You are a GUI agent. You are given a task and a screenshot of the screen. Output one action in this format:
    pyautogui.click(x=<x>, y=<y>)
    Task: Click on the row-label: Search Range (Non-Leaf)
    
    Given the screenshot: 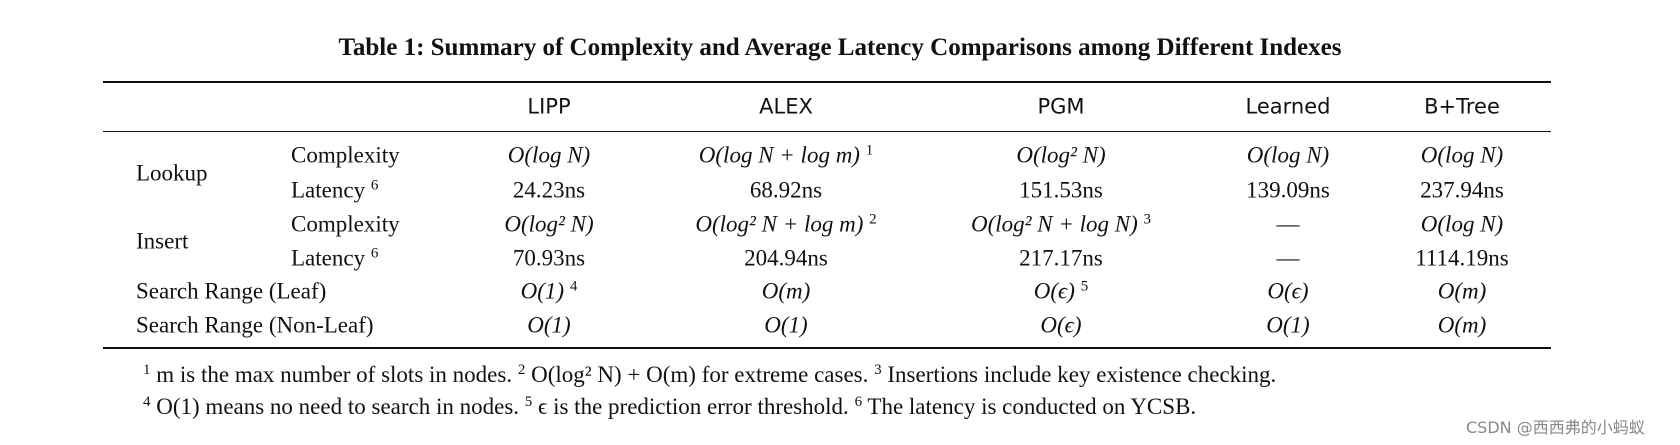 What is the action you would take?
    pyautogui.click(x=255, y=325)
    